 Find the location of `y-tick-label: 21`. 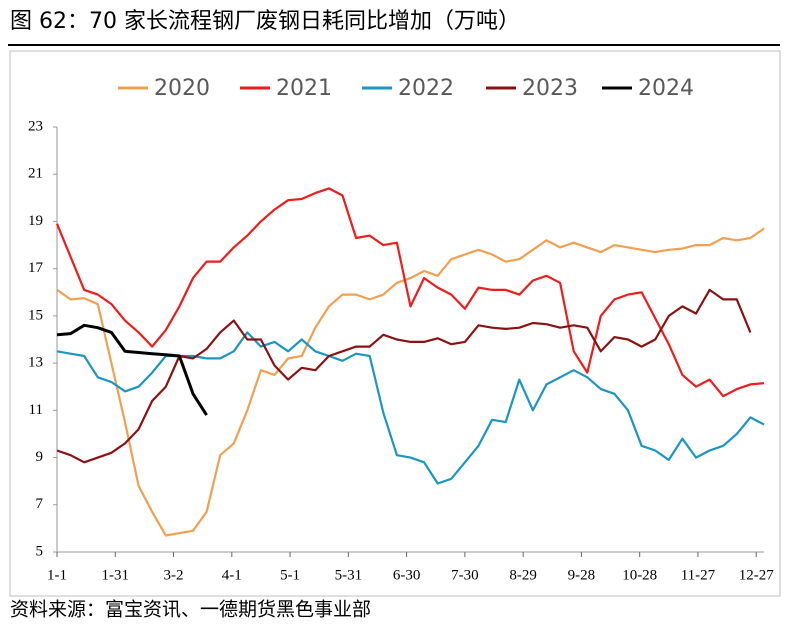

y-tick-label: 21 is located at coordinates (35, 174).